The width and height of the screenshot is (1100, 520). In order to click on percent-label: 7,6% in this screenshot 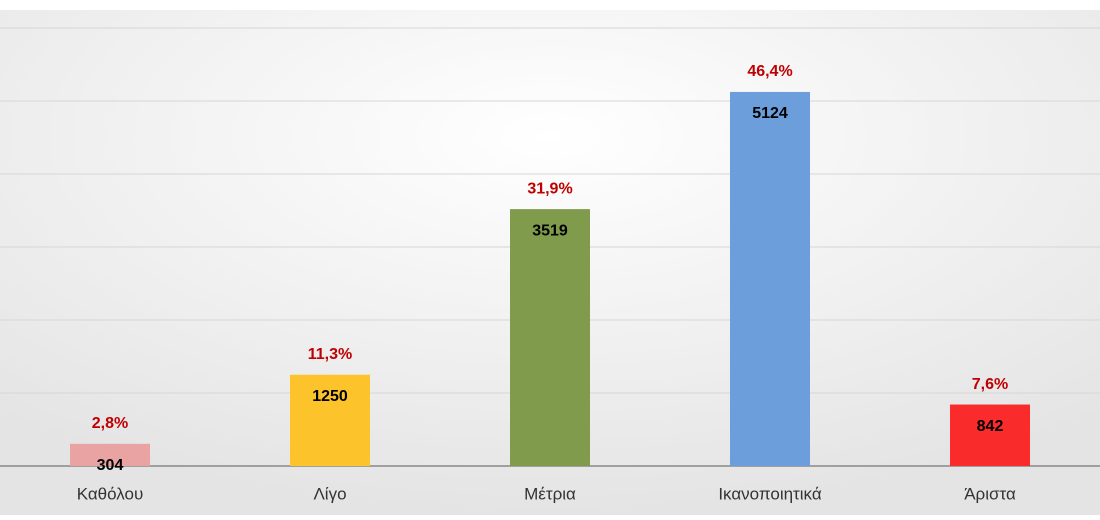, I will do `click(990, 384)`.